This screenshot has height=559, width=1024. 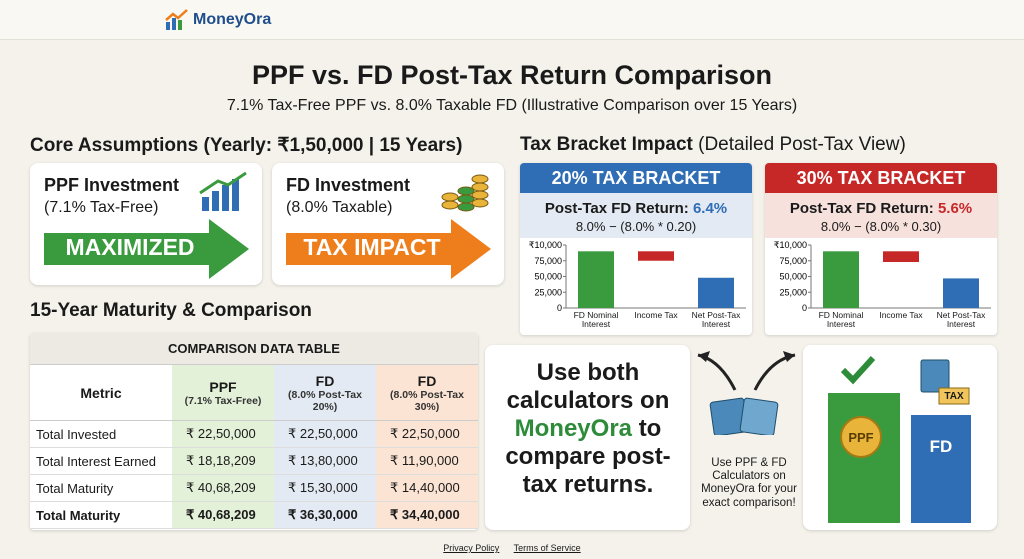 I want to click on return-value: 5.6%, so click(x=955, y=208).